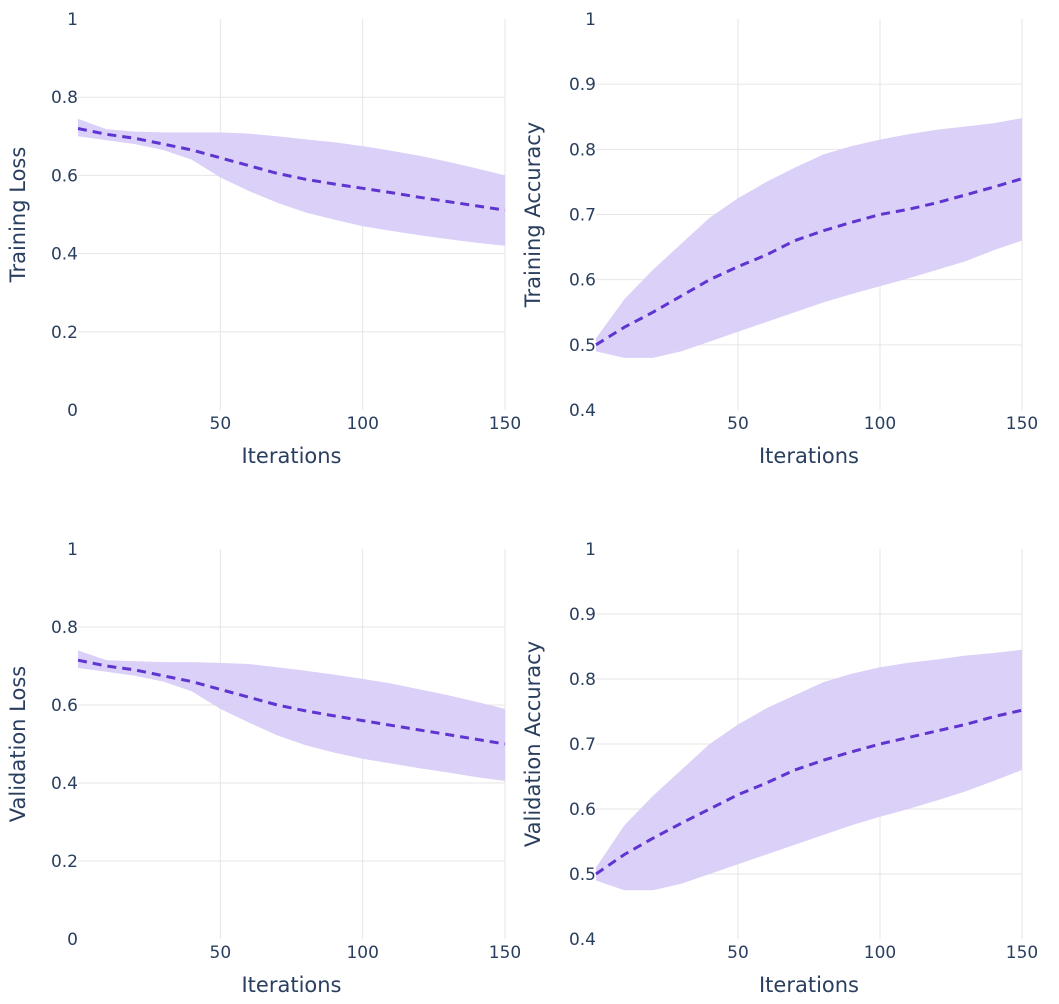 The image size is (1059, 1004). What do you see at coordinates (64, 98) in the screenshot?
I see `training-loss-y-tick-label: 0.8` at bounding box center [64, 98].